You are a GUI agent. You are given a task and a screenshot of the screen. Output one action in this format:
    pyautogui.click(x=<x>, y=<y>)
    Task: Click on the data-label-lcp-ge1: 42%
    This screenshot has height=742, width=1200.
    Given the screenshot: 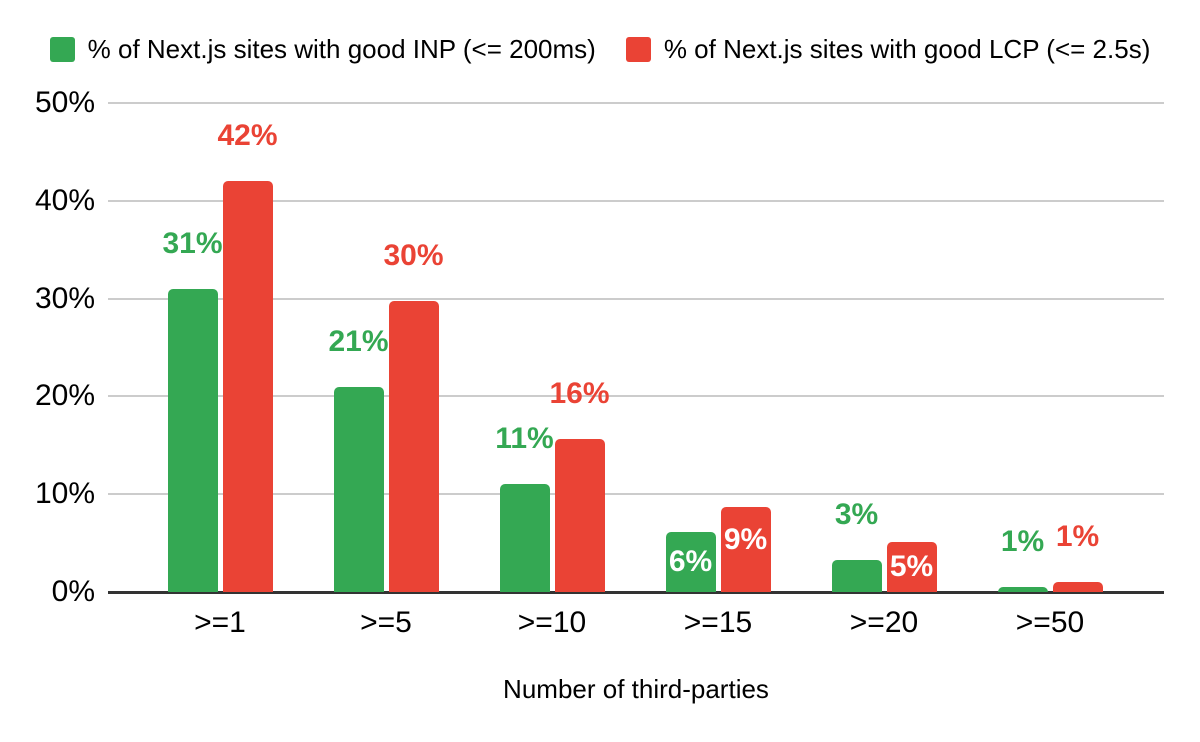 What is the action you would take?
    pyautogui.click(x=247, y=136)
    